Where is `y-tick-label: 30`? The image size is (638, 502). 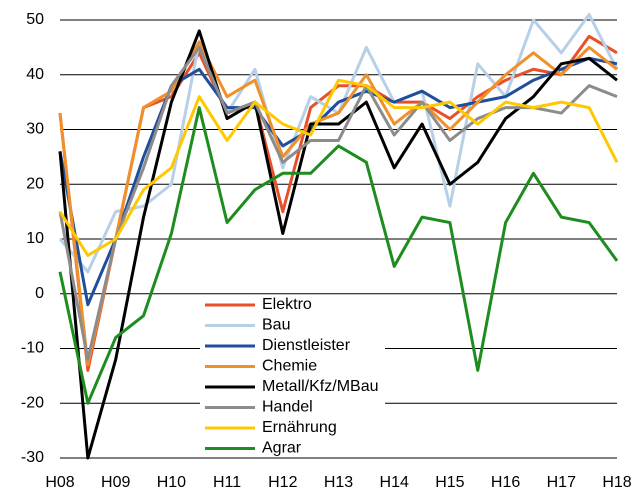
y-tick-label: 30 is located at coordinates (35, 129).